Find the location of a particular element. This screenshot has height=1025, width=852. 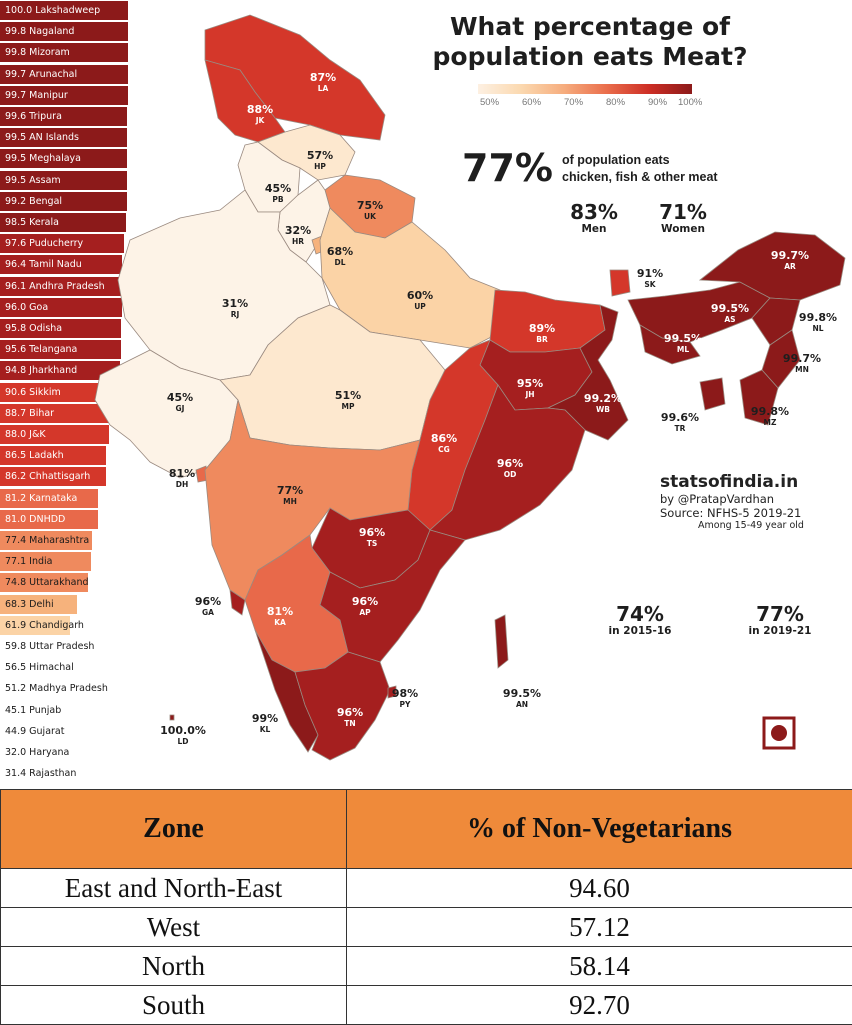

logo-dot is located at coordinates (779, 733).